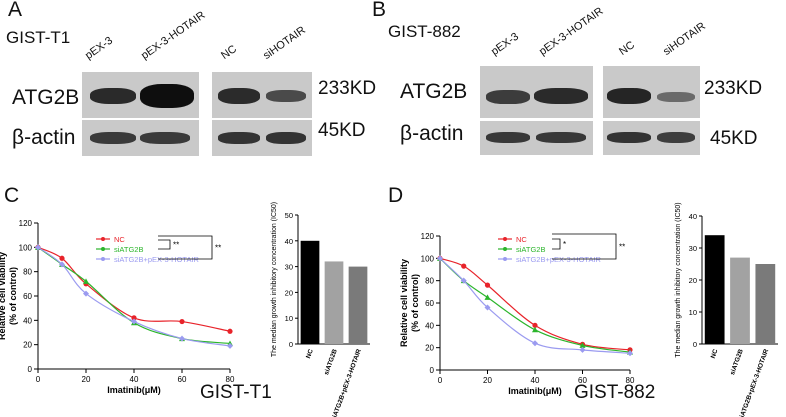 The height and width of the screenshot is (417, 786). What do you see at coordinates (615, 392) in the screenshot?
I see `cell-line-label-d: GIST-882` at bounding box center [615, 392].